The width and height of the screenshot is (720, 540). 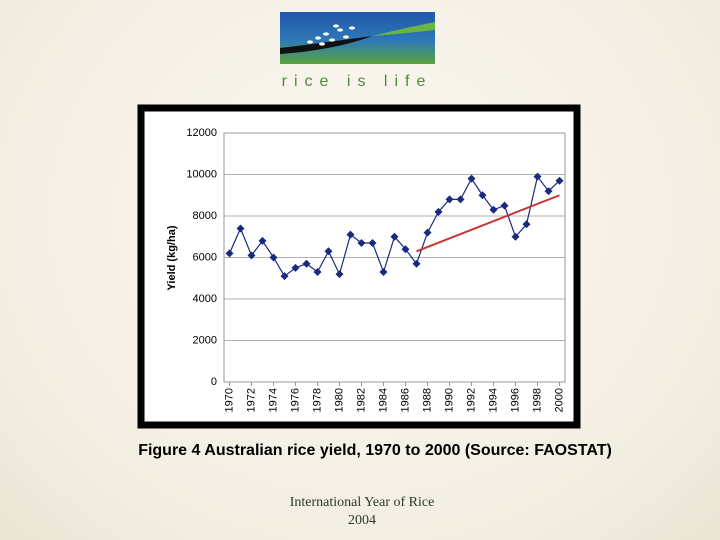 What do you see at coordinates (201, 174) in the screenshot?
I see `y-tick-label: 10000` at bounding box center [201, 174].